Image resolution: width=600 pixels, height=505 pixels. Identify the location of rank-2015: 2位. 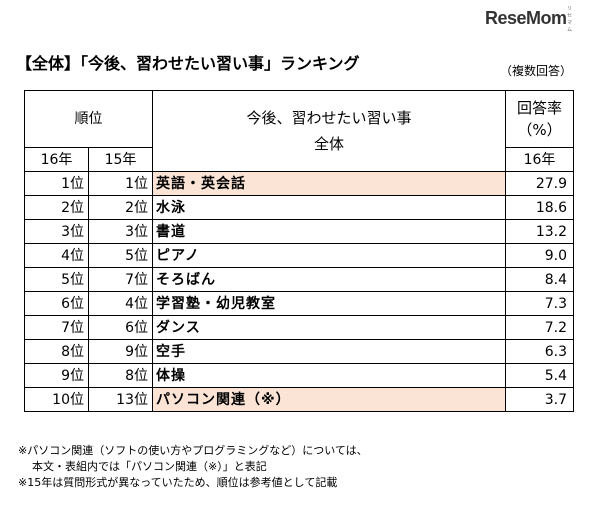
(120, 207).